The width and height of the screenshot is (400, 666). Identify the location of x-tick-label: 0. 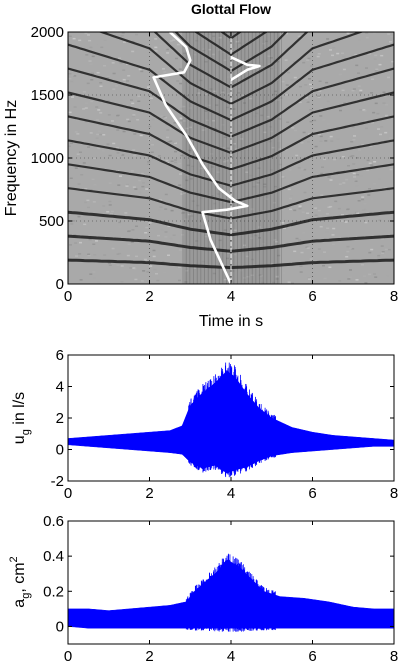
(68, 296).